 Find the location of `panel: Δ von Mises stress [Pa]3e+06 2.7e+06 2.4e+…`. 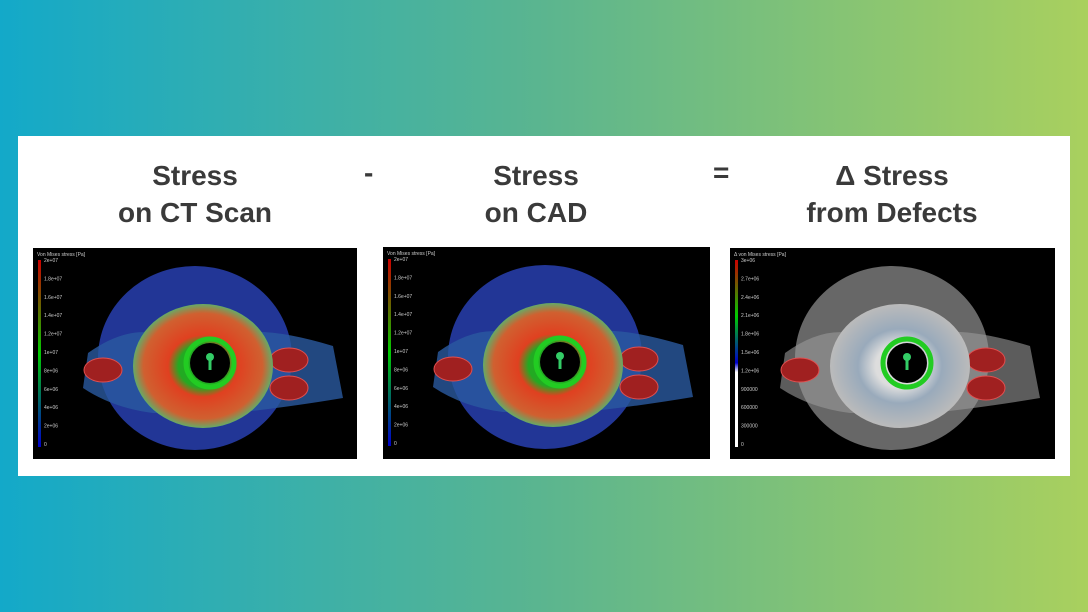

panel: Δ von Mises stress [Pa]3e+06 2.7e+06 2.4e+… is located at coordinates (892, 353).